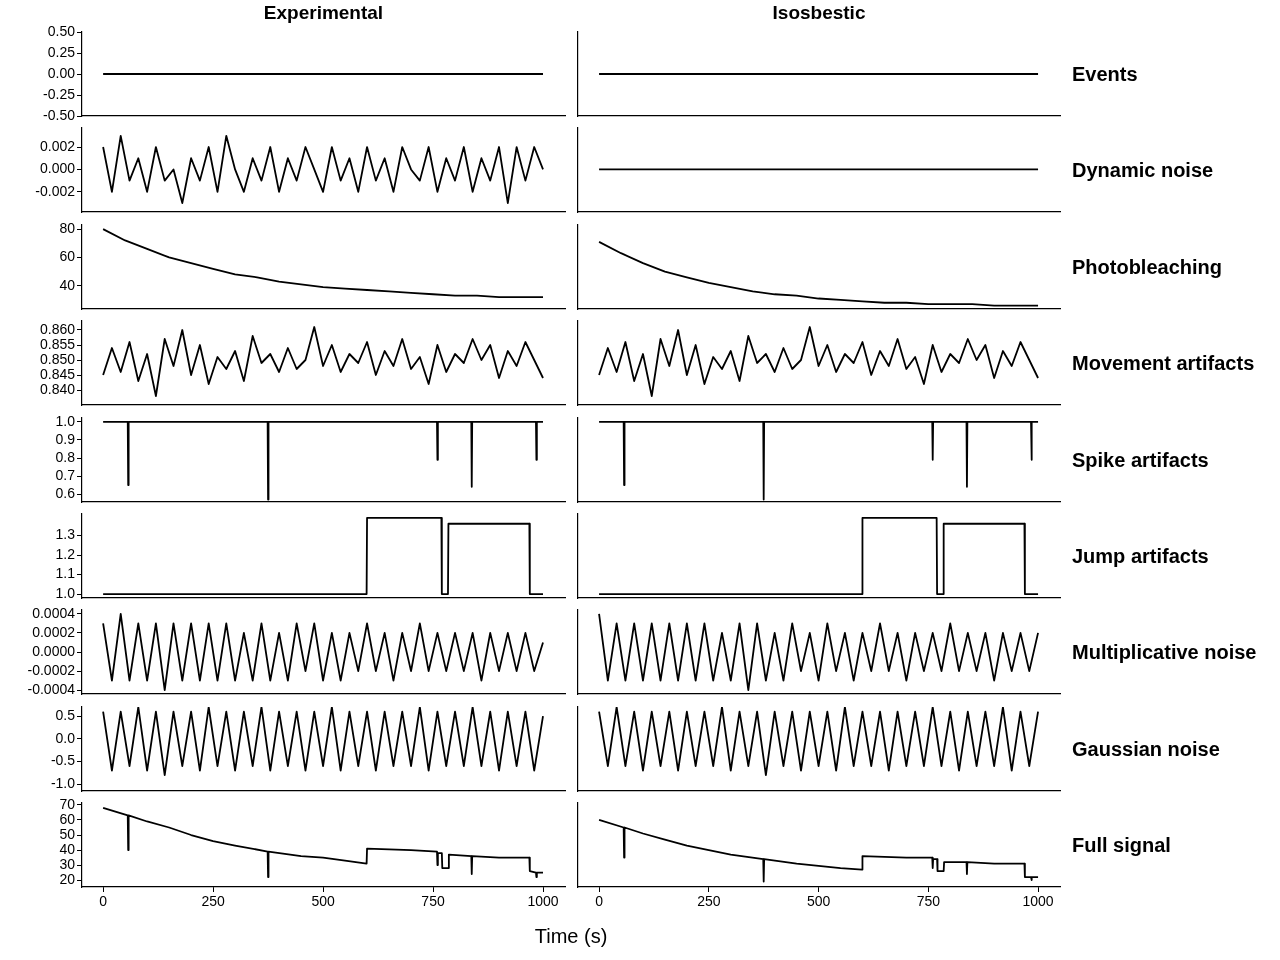 This screenshot has width=1280, height=960. I want to click on chart-title: Isosbestic, so click(819, 13).